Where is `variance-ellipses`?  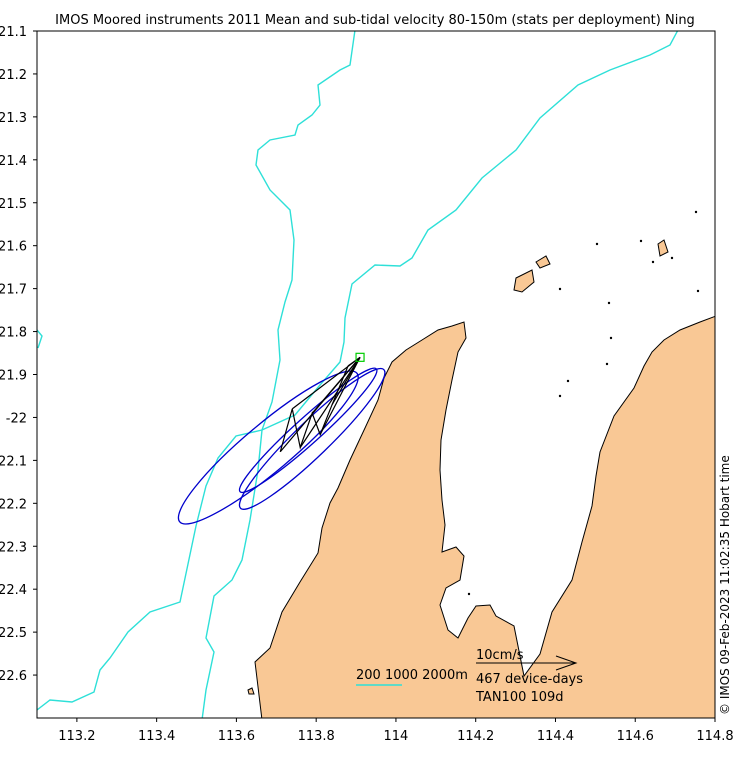
variance-ellipses is located at coordinates (281, 446).